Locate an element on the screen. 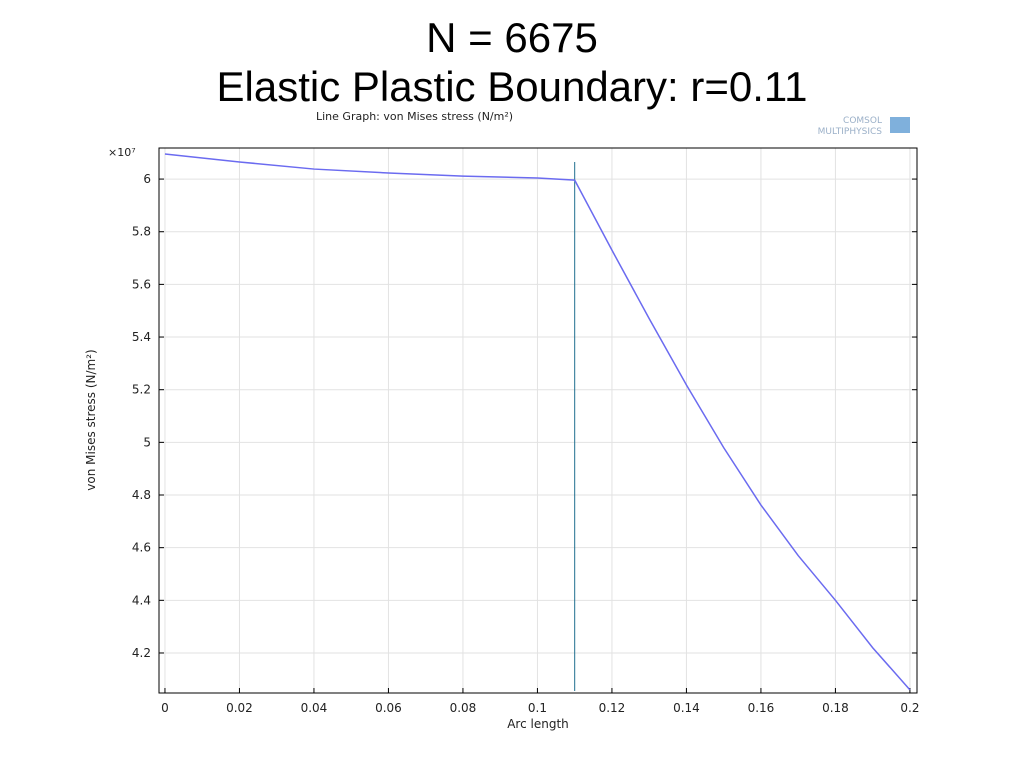  x-tick-label: 0 is located at coordinates (165, 708).